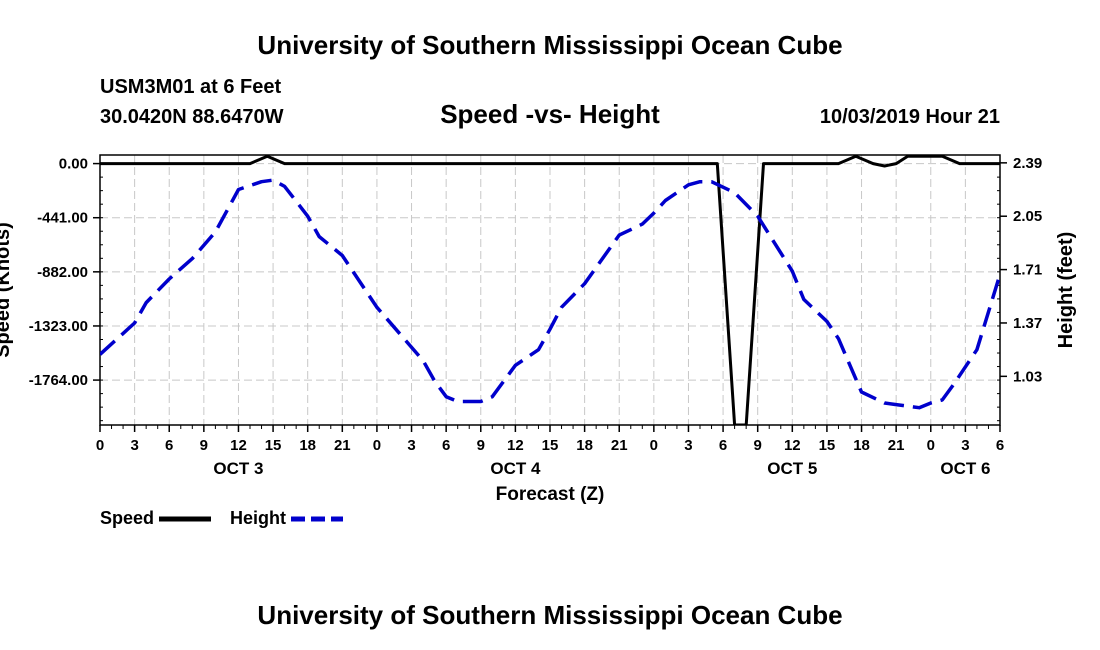  What do you see at coordinates (62, 218) in the screenshot?
I see `y-left-tick-label: -441.00` at bounding box center [62, 218].